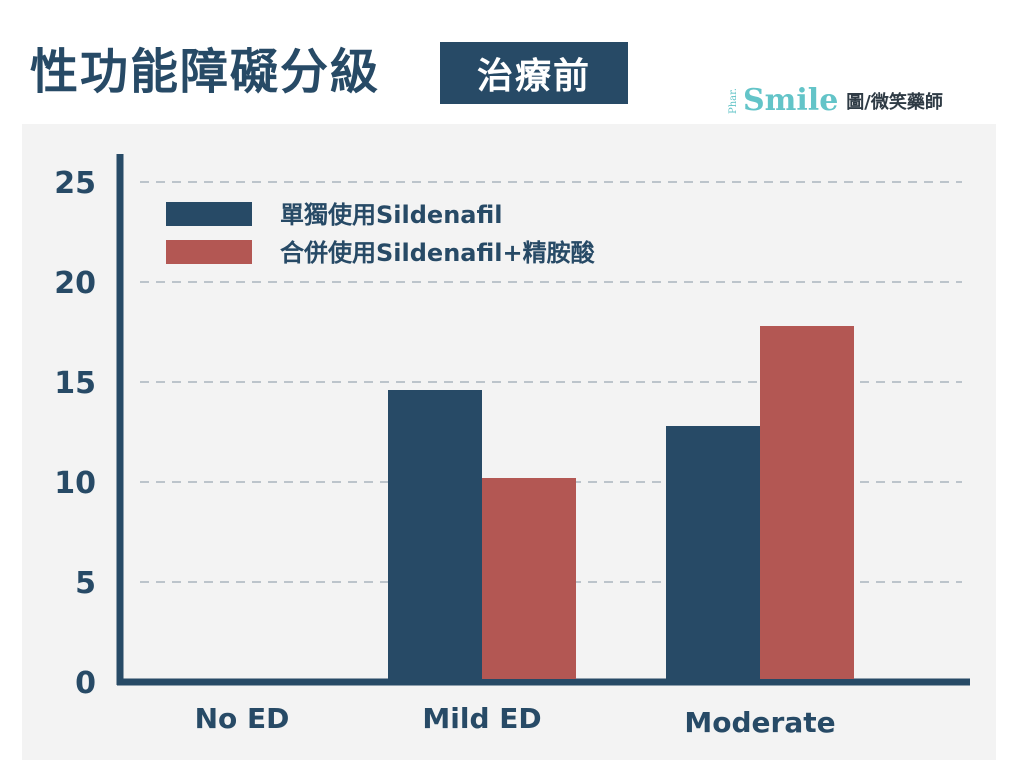 The image size is (1024, 777). Describe the element at coordinates (894, 102) in the screenshot. I see `brand-credit: 圖/微笑藥師` at that location.